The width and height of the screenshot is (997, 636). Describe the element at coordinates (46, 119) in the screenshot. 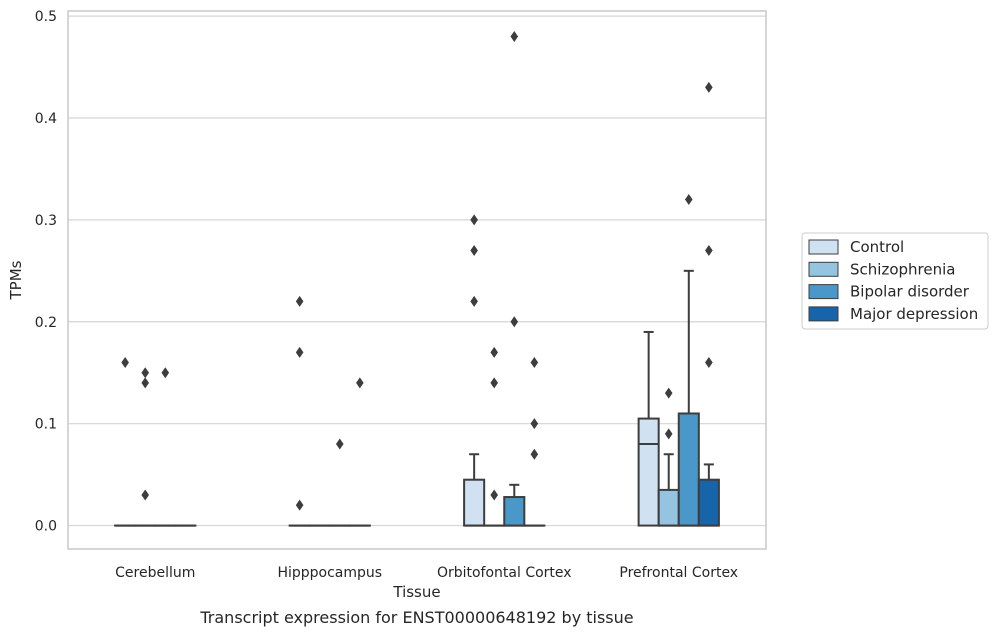

I see `y-tick-label: 0.4` at that location.